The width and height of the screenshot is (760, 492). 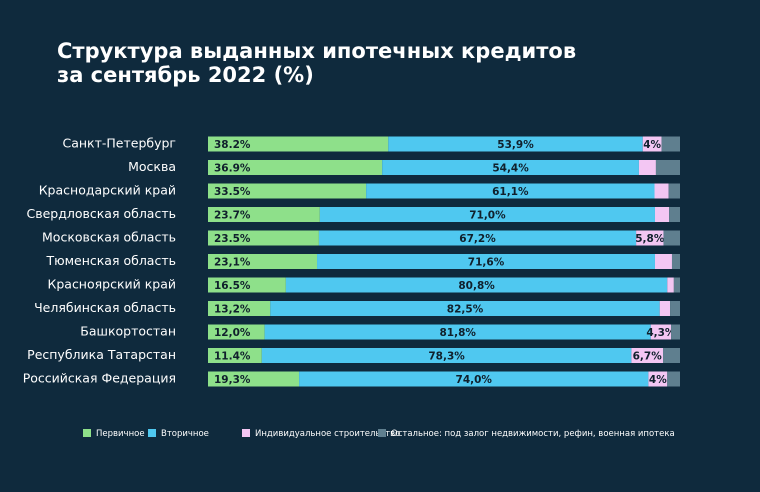 What do you see at coordinates (109, 237) in the screenshot?
I see `category-label: Московская область` at bounding box center [109, 237].